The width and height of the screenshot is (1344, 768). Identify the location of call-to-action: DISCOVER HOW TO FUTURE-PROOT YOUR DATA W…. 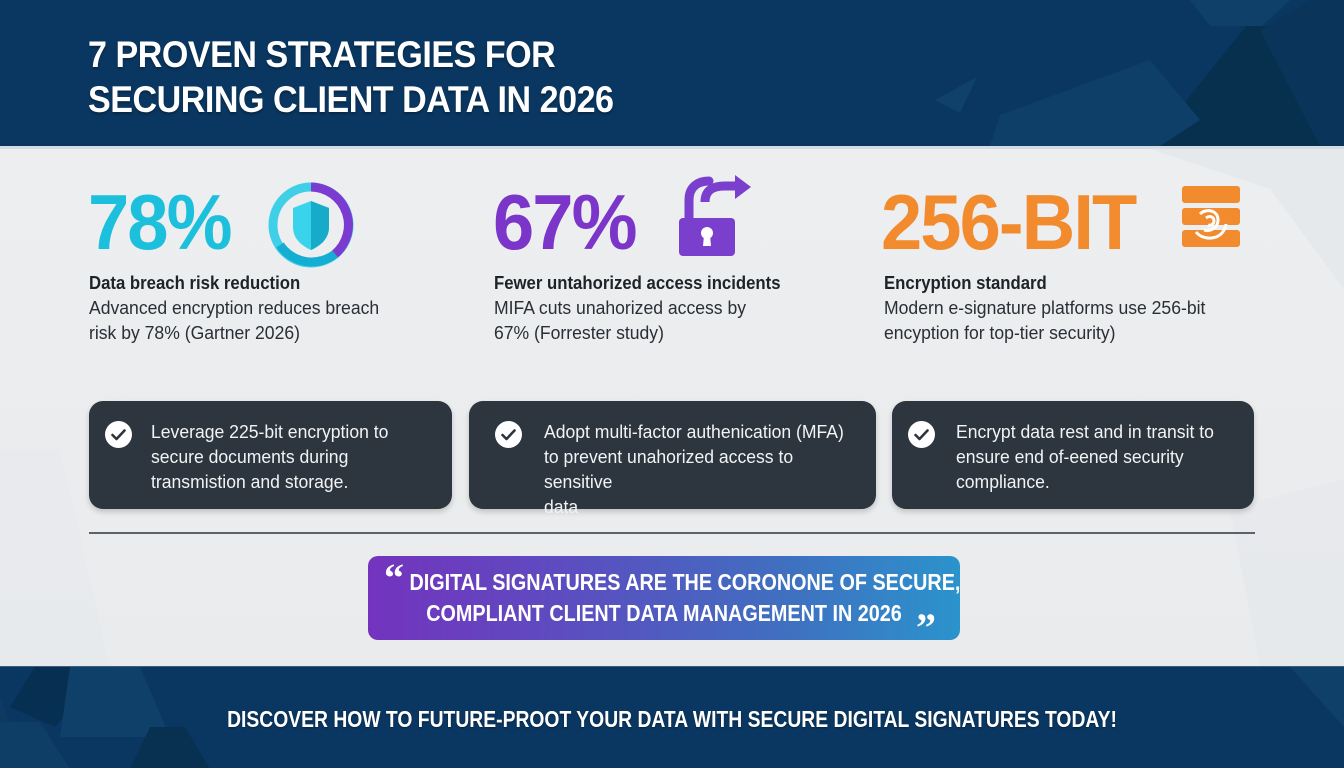
(672, 719).